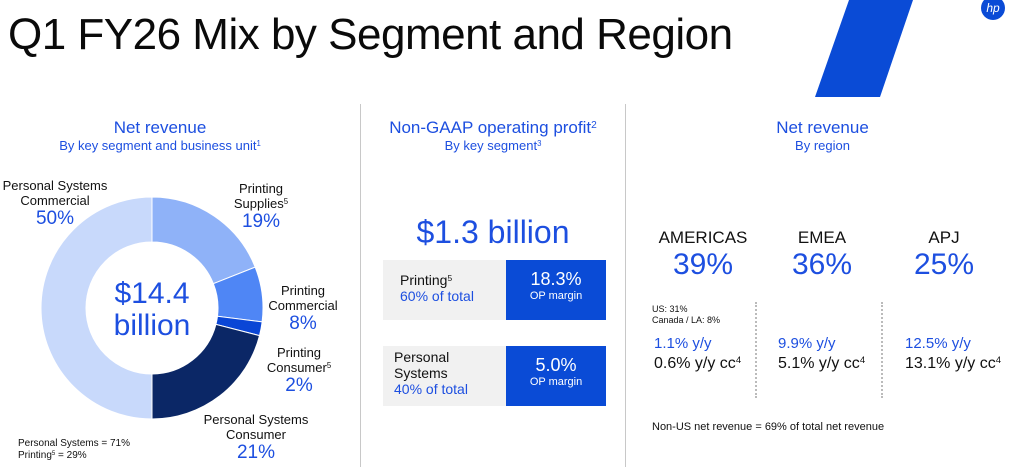  What do you see at coordinates (55, 203) in the screenshot?
I see `label-ps-commercial: Personal Systems Commercial 50%` at bounding box center [55, 203].